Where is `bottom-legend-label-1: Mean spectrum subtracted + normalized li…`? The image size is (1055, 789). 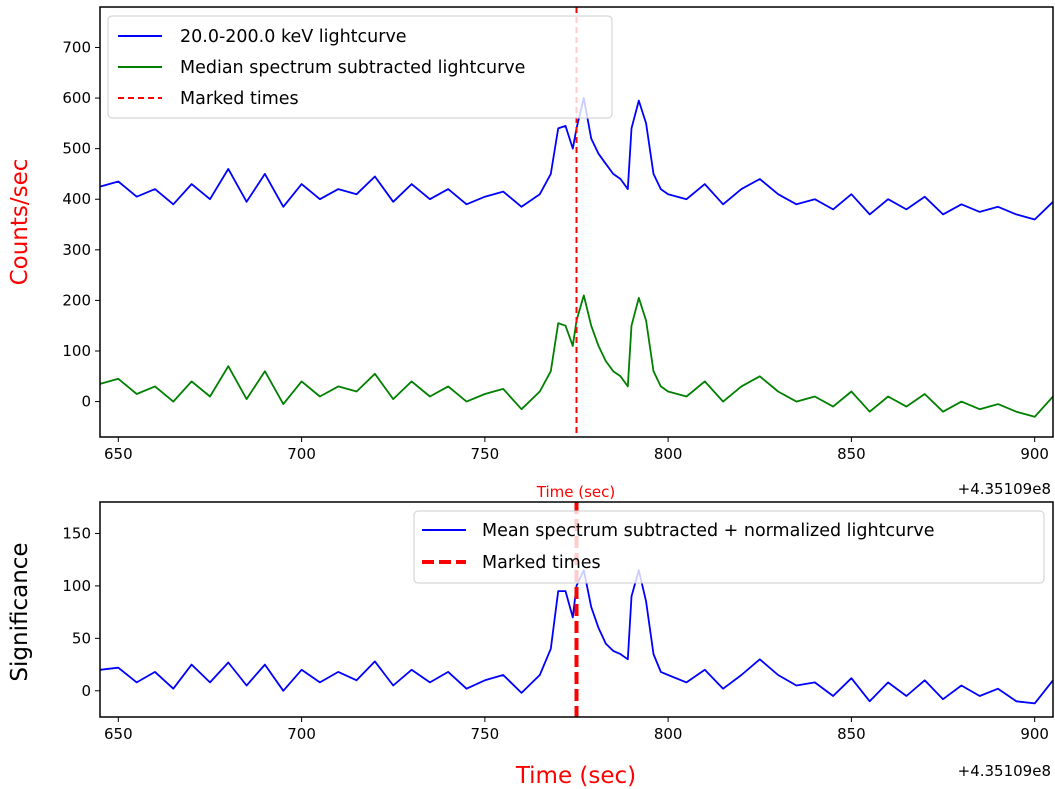
bottom-legend-label-1: Mean spectrum subtracted + normalized li… is located at coordinates (708, 531).